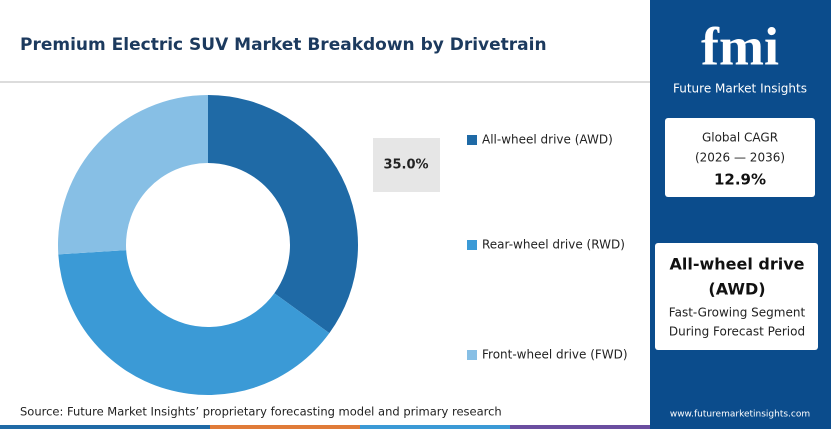 The image size is (831, 429). I want to click on segment-caption: Fast-Growing Segment, so click(737, 313).